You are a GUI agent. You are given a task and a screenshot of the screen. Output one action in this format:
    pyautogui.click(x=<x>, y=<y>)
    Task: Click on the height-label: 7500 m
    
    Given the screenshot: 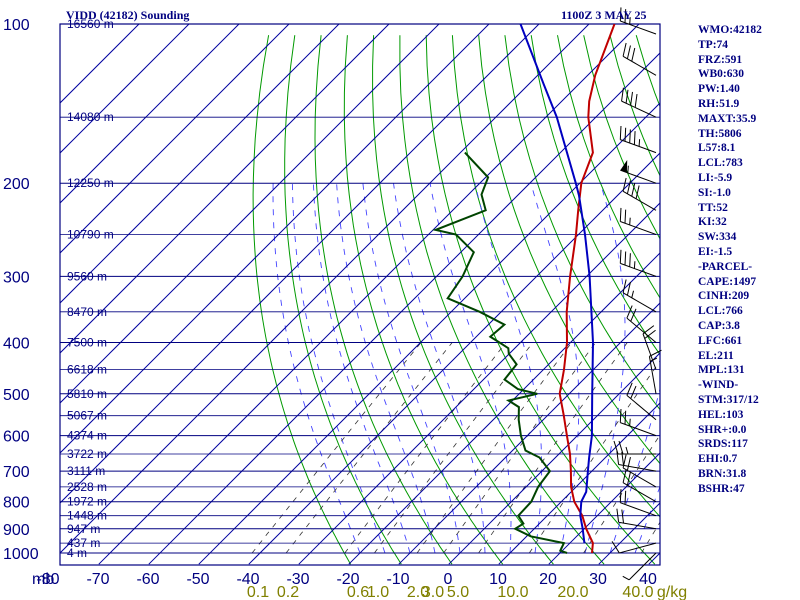 What is the action you would take?
    pyautogui.click(x=87, y=343)
    